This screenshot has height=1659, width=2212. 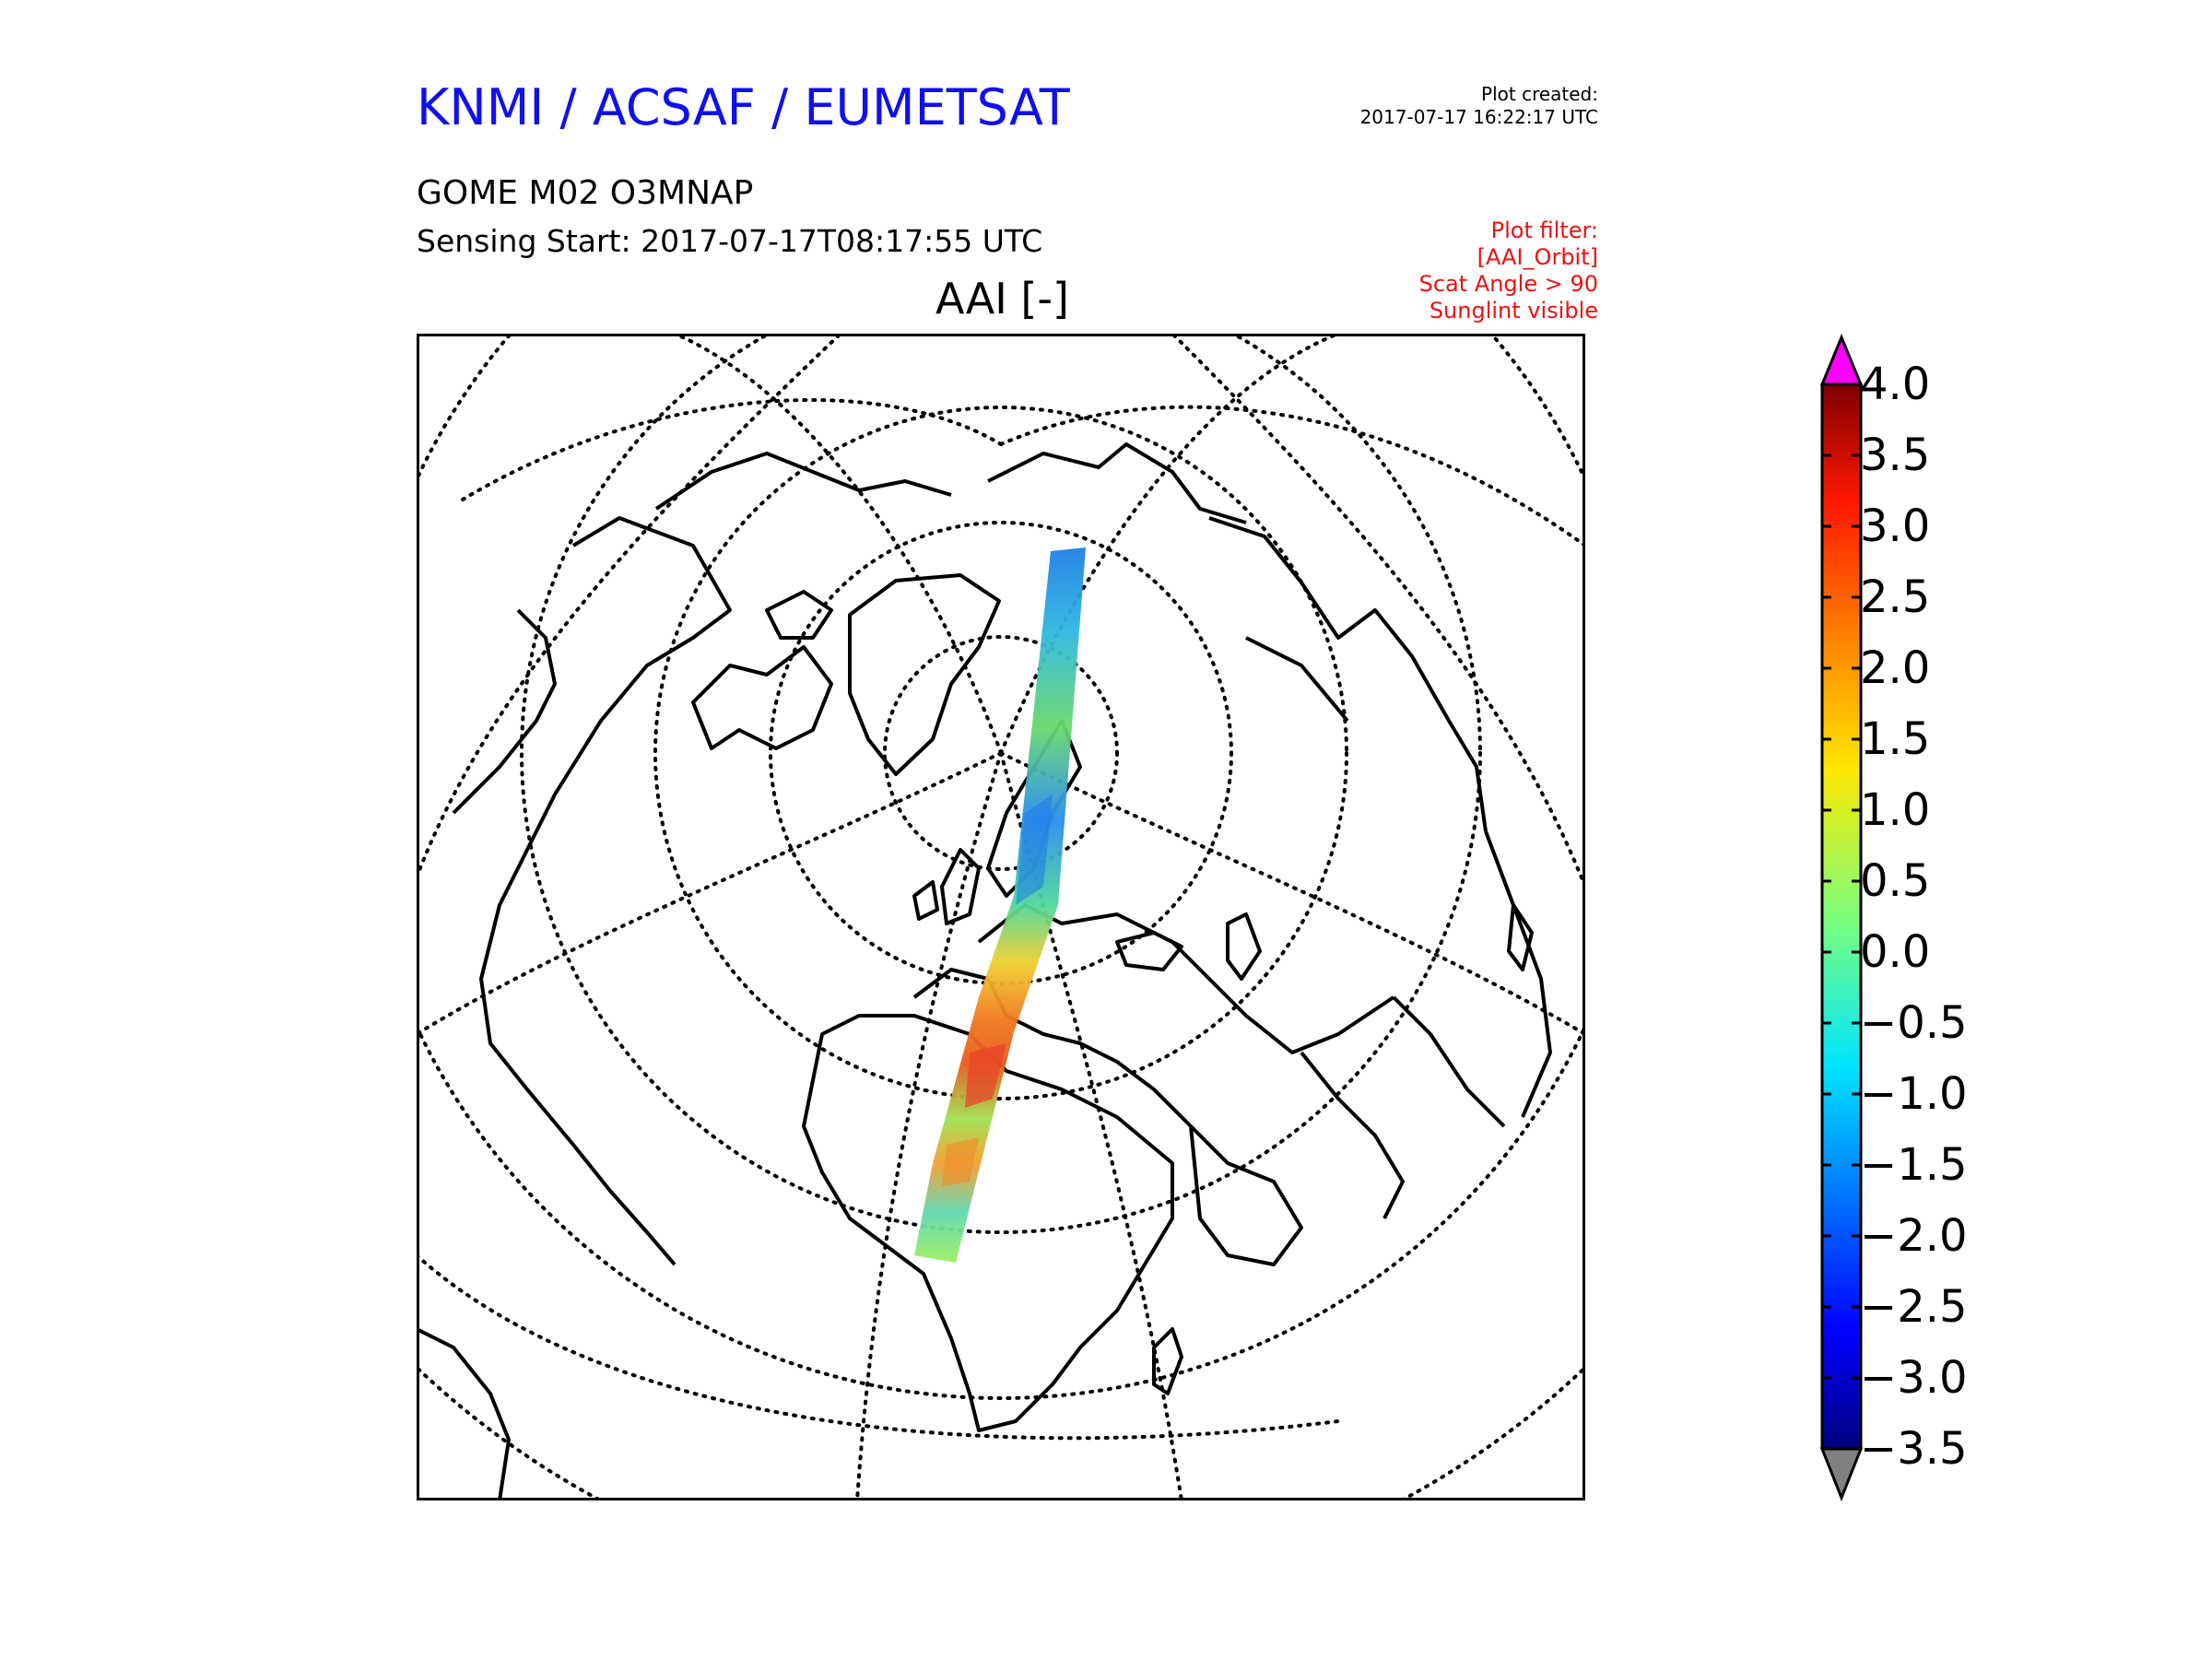 I want to click on colorbar, so click(x=1894, y=919).